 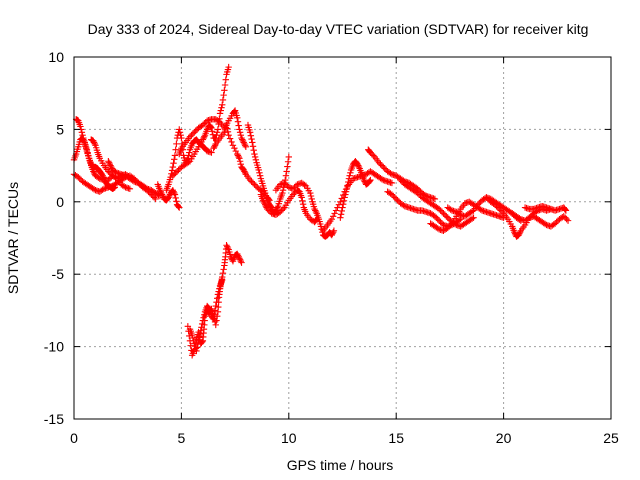 I want to click on series-track-h, so click(x=200, y=121).